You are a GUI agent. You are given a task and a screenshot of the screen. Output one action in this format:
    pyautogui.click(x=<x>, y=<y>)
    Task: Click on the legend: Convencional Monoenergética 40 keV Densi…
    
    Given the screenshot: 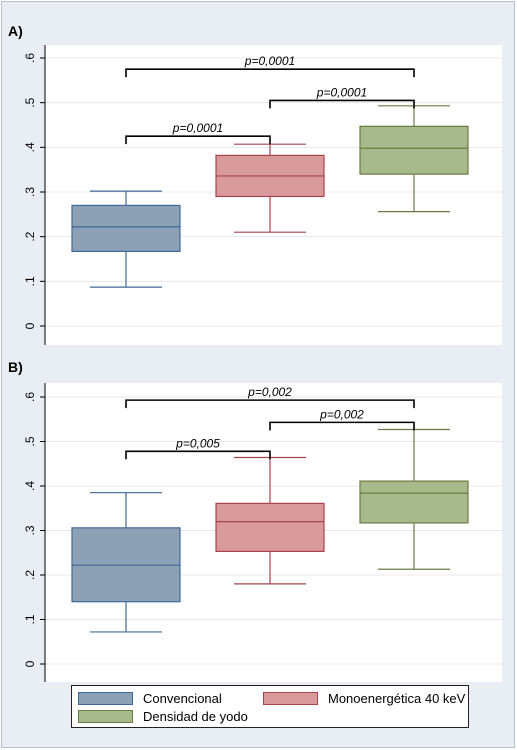 What is the action you would take?
    pyautogui.click(x=270, y=706)
    